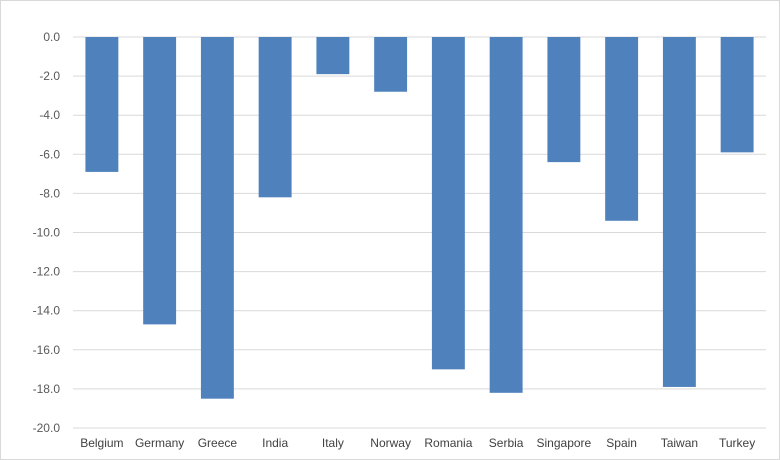  Describe the element at coordinates (679, 212) in the screenshot. I see `bar-taiwan` at that location.